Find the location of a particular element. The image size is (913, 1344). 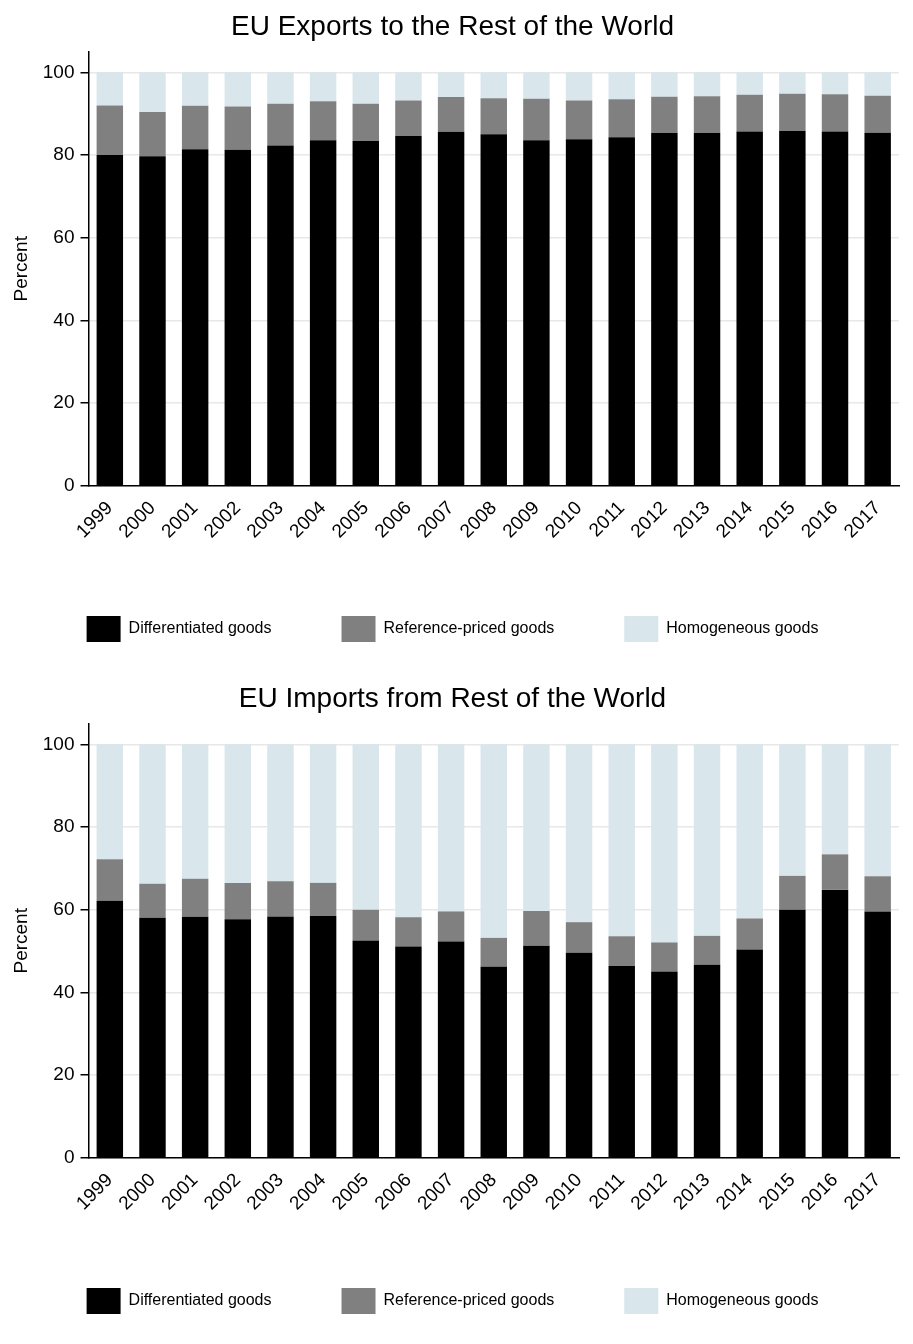

chart-title: EU Exports to the Rest of the World is located at coordinates (452, 25).